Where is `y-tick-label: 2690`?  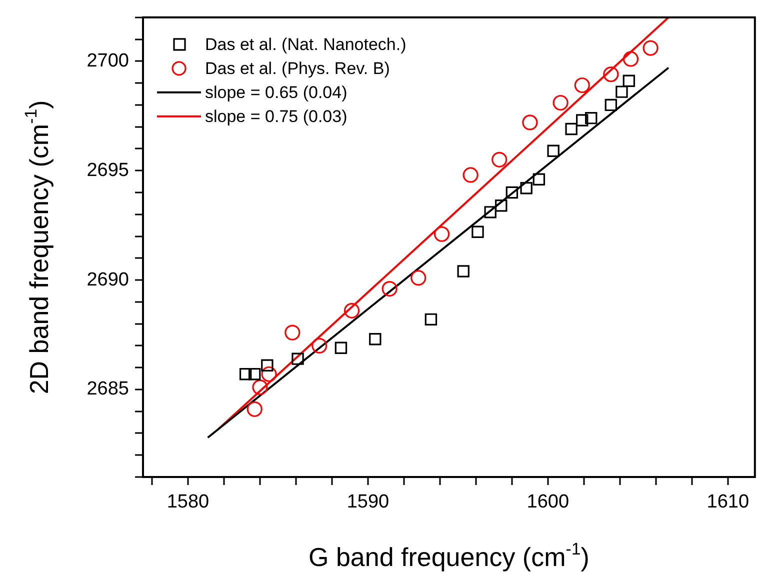
y-tick-label: 2690 is located at coordinates (107, 279).